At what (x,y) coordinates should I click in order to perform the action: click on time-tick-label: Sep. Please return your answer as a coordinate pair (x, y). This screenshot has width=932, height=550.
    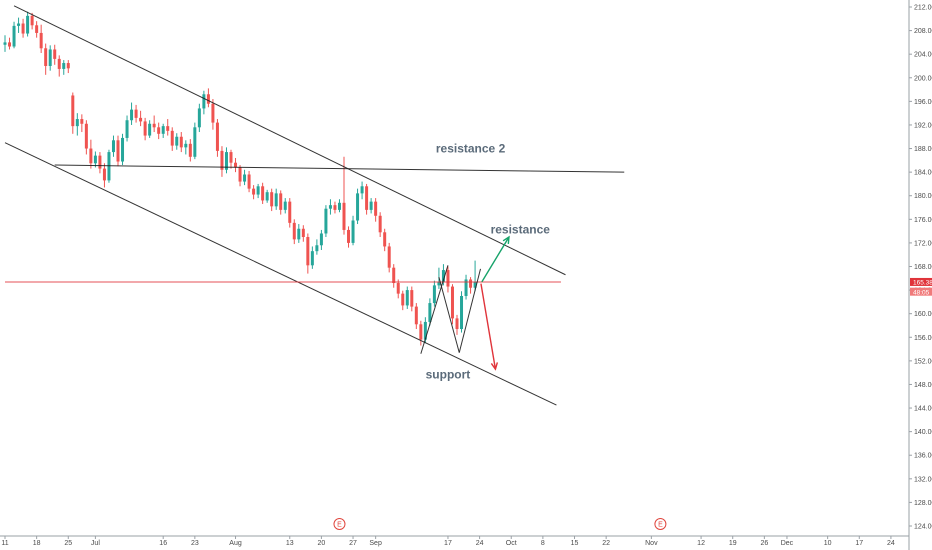
    Looking at the image, I should click on (375, 543).